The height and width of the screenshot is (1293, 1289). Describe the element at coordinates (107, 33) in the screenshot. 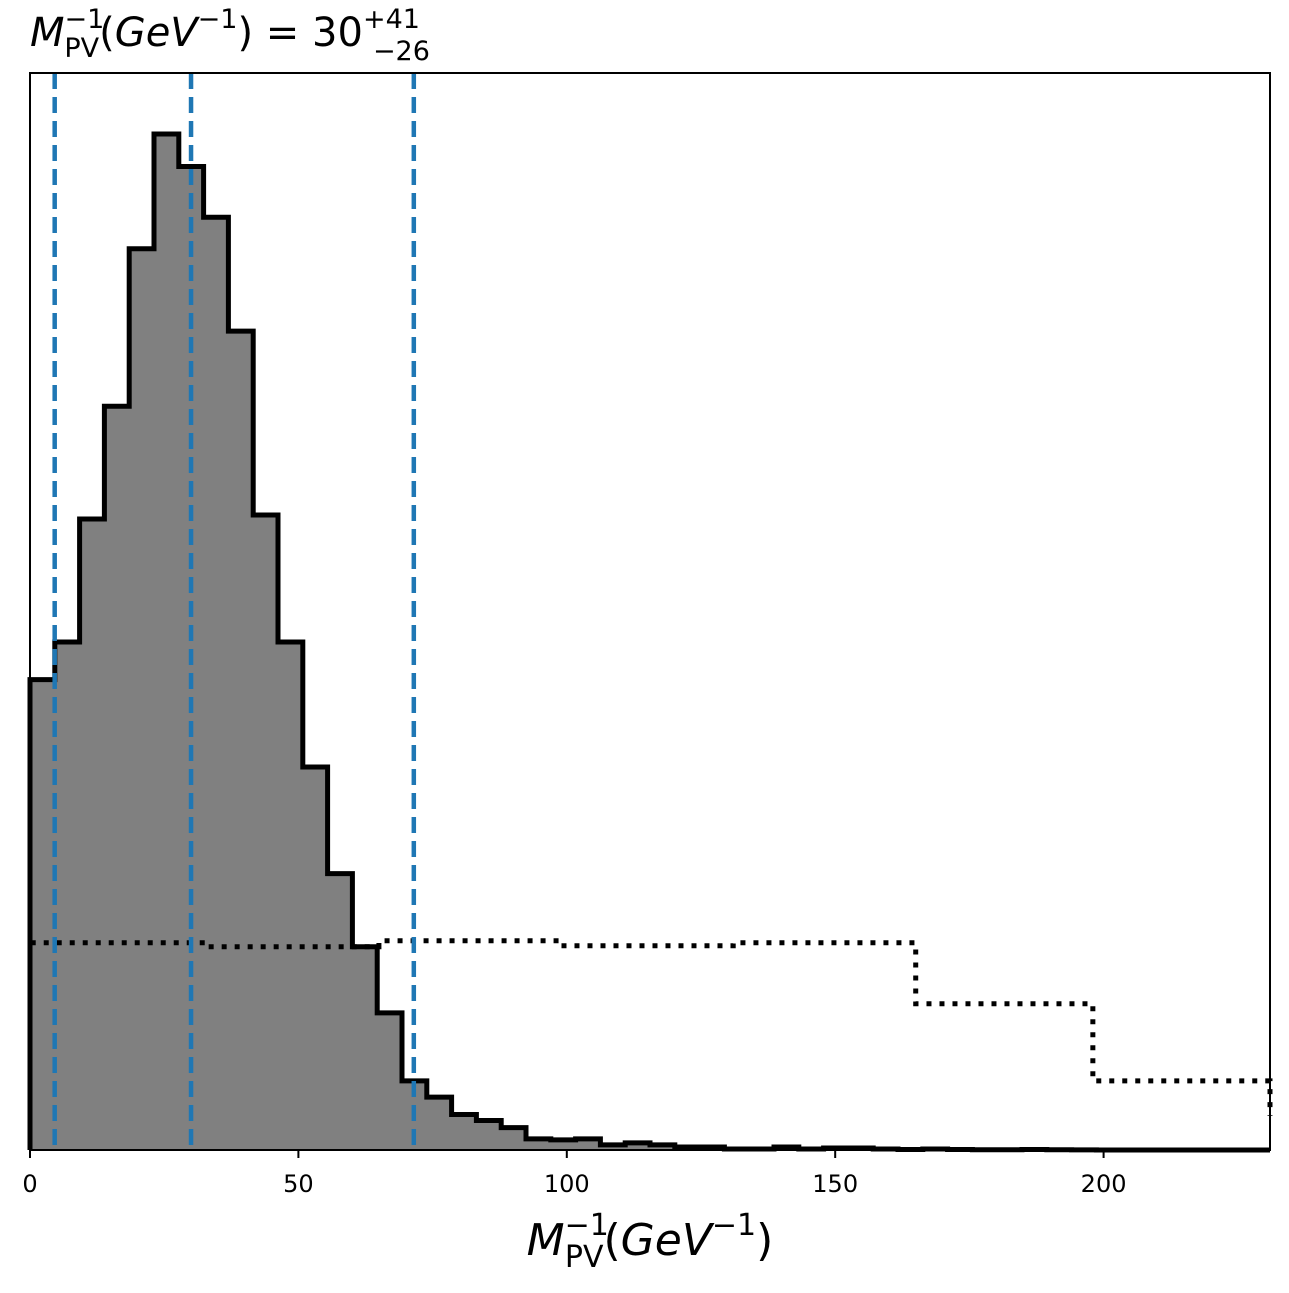

I see `title-unit-open: (` at that location.